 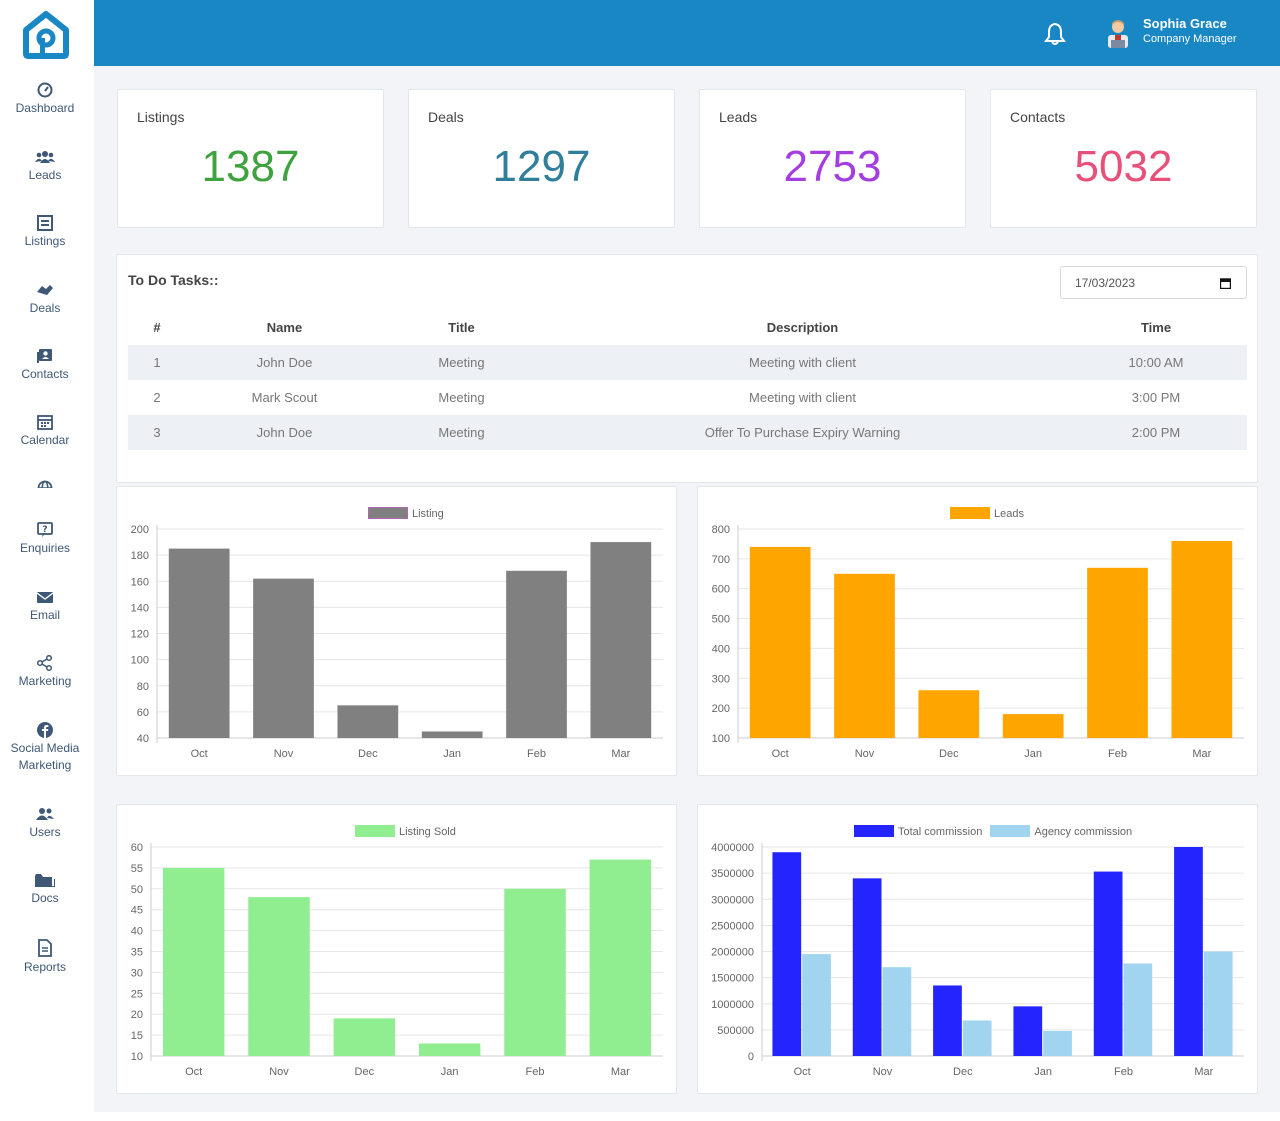 I want to click on y-tick-label: 40, so click(x=137, y=932).